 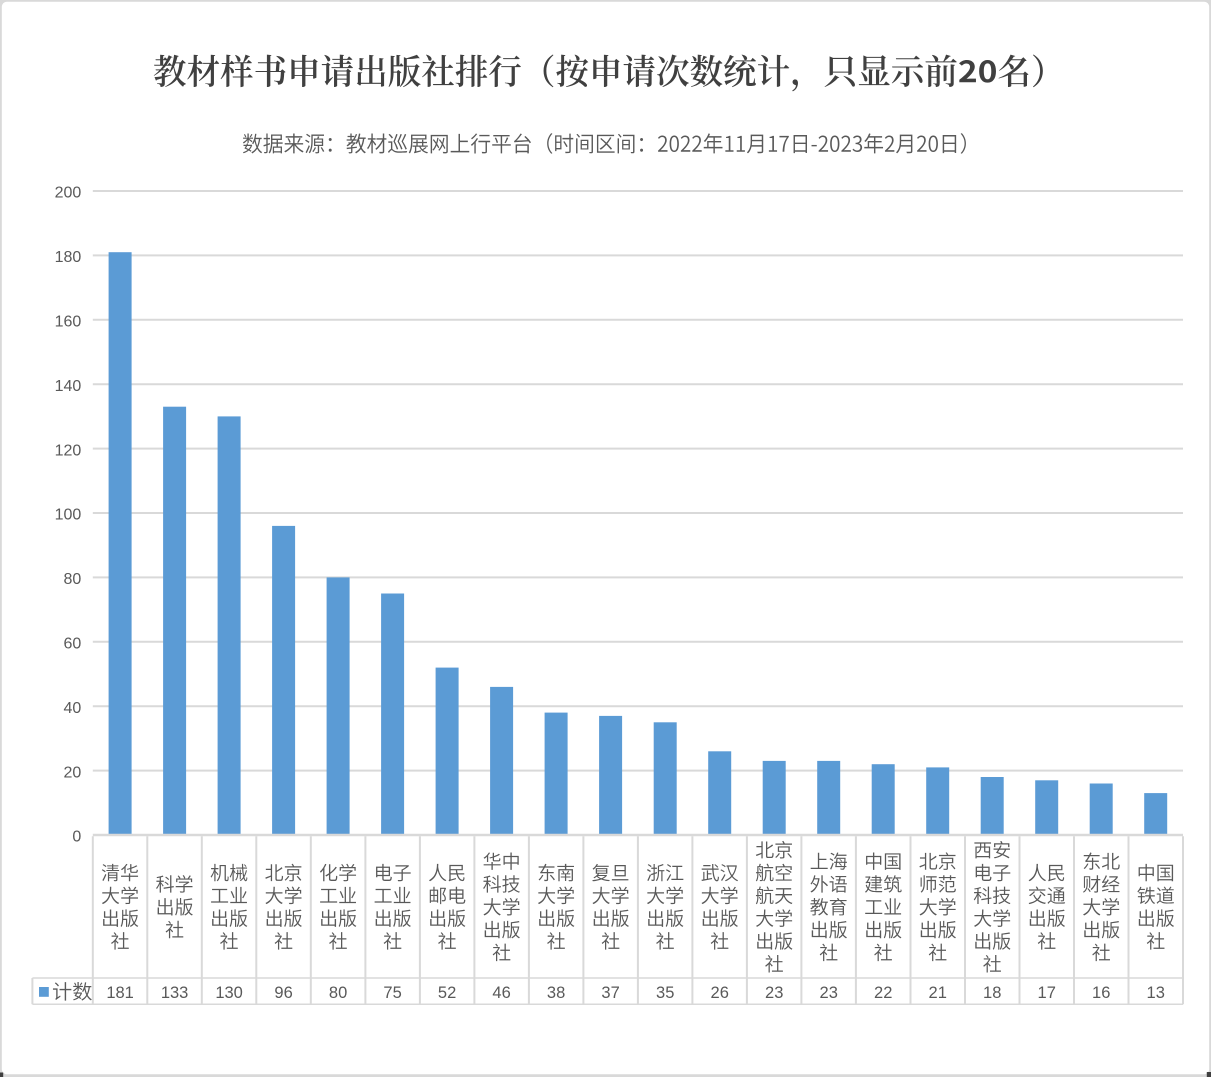 I want to click on svg-text: 16, so click(x=1101, y=993).